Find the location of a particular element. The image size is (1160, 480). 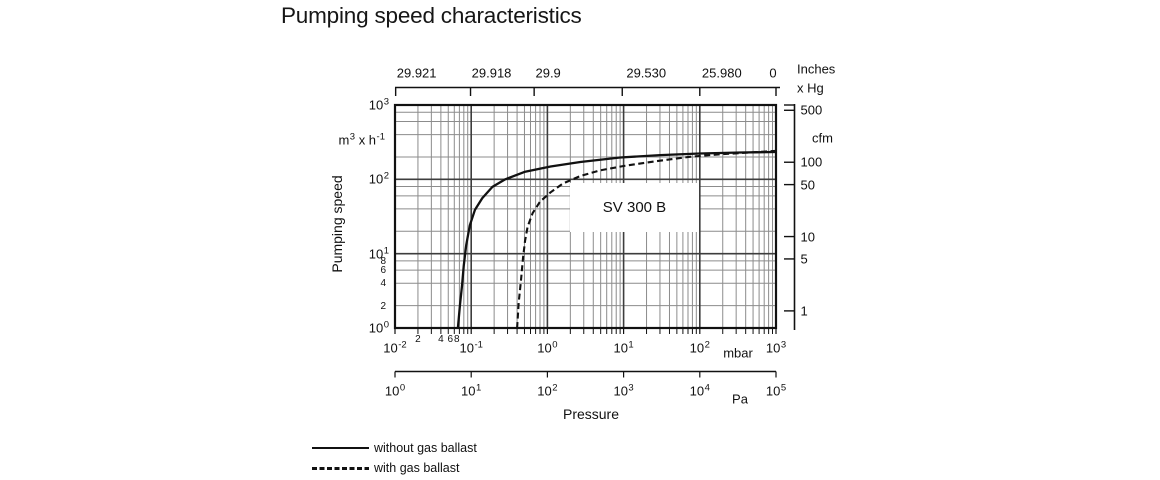

legend-label: with gas ballast is located at coordinates (417, 468).